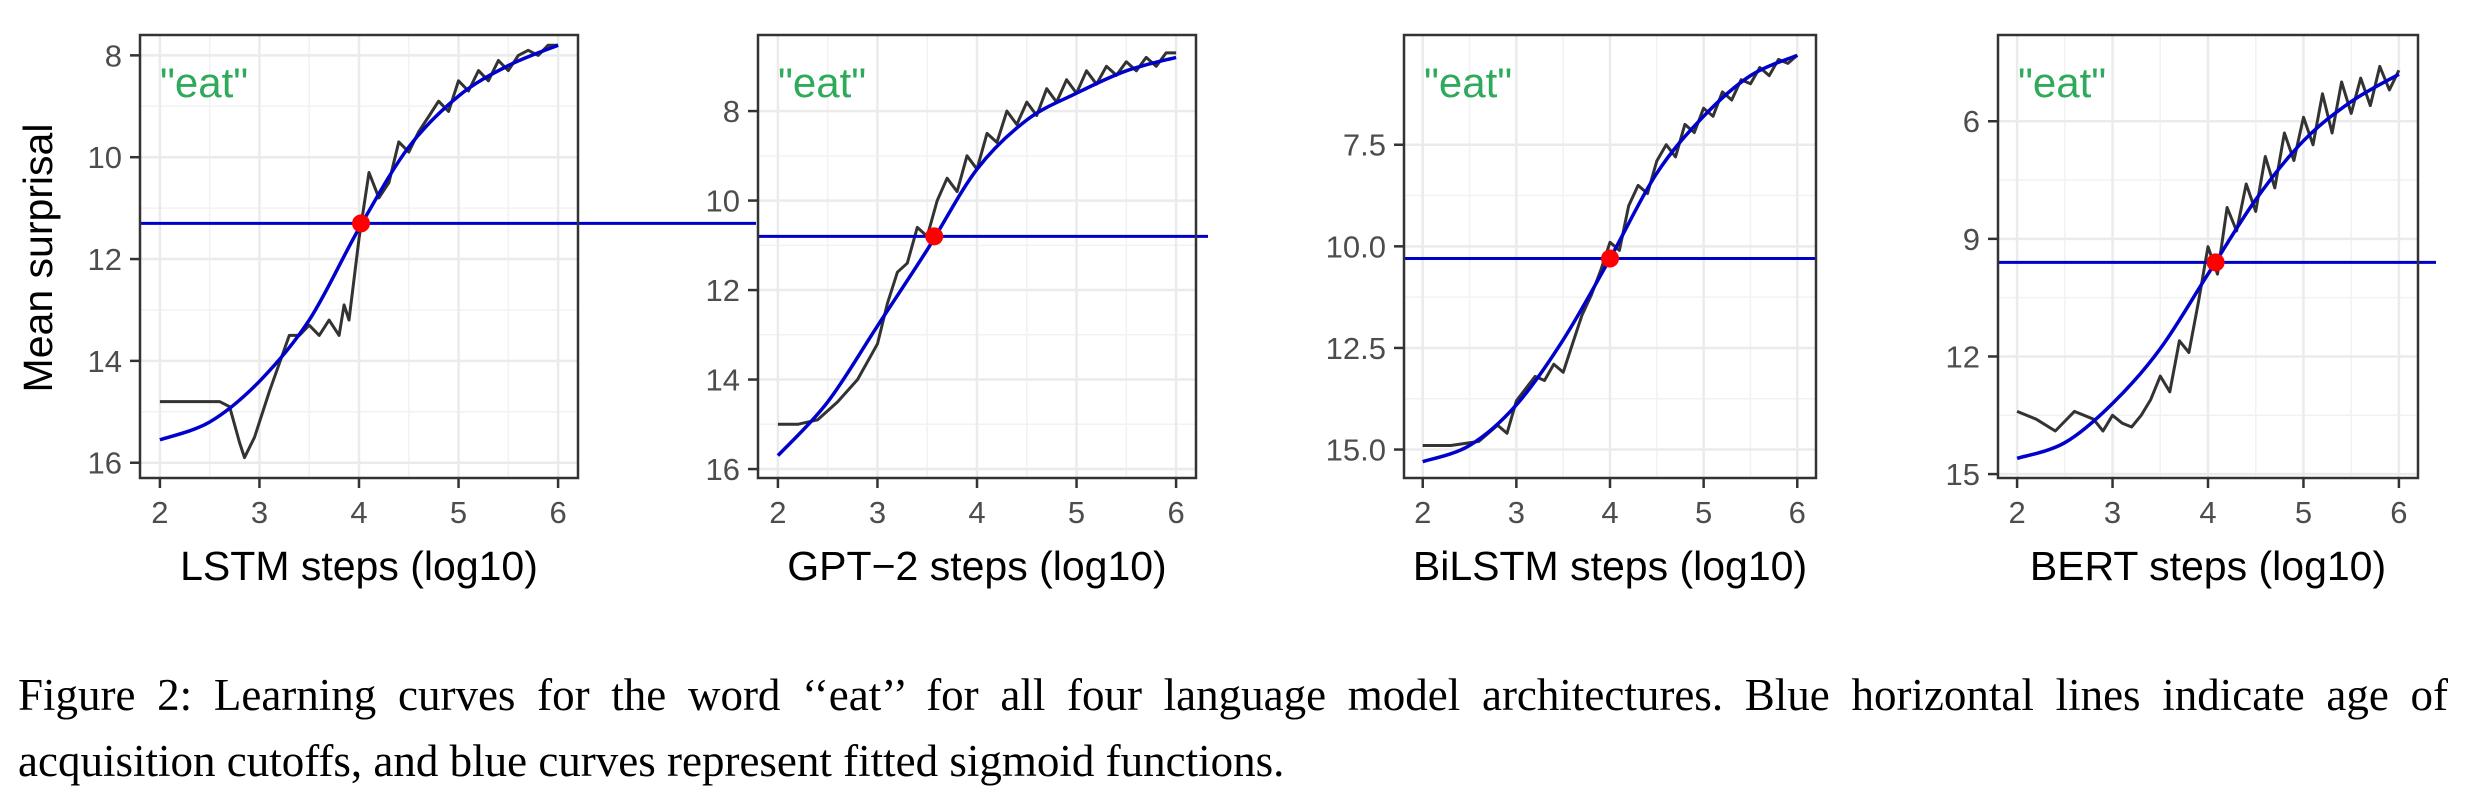  I want to click on y-tick-label: 15, so click(1963, 474).